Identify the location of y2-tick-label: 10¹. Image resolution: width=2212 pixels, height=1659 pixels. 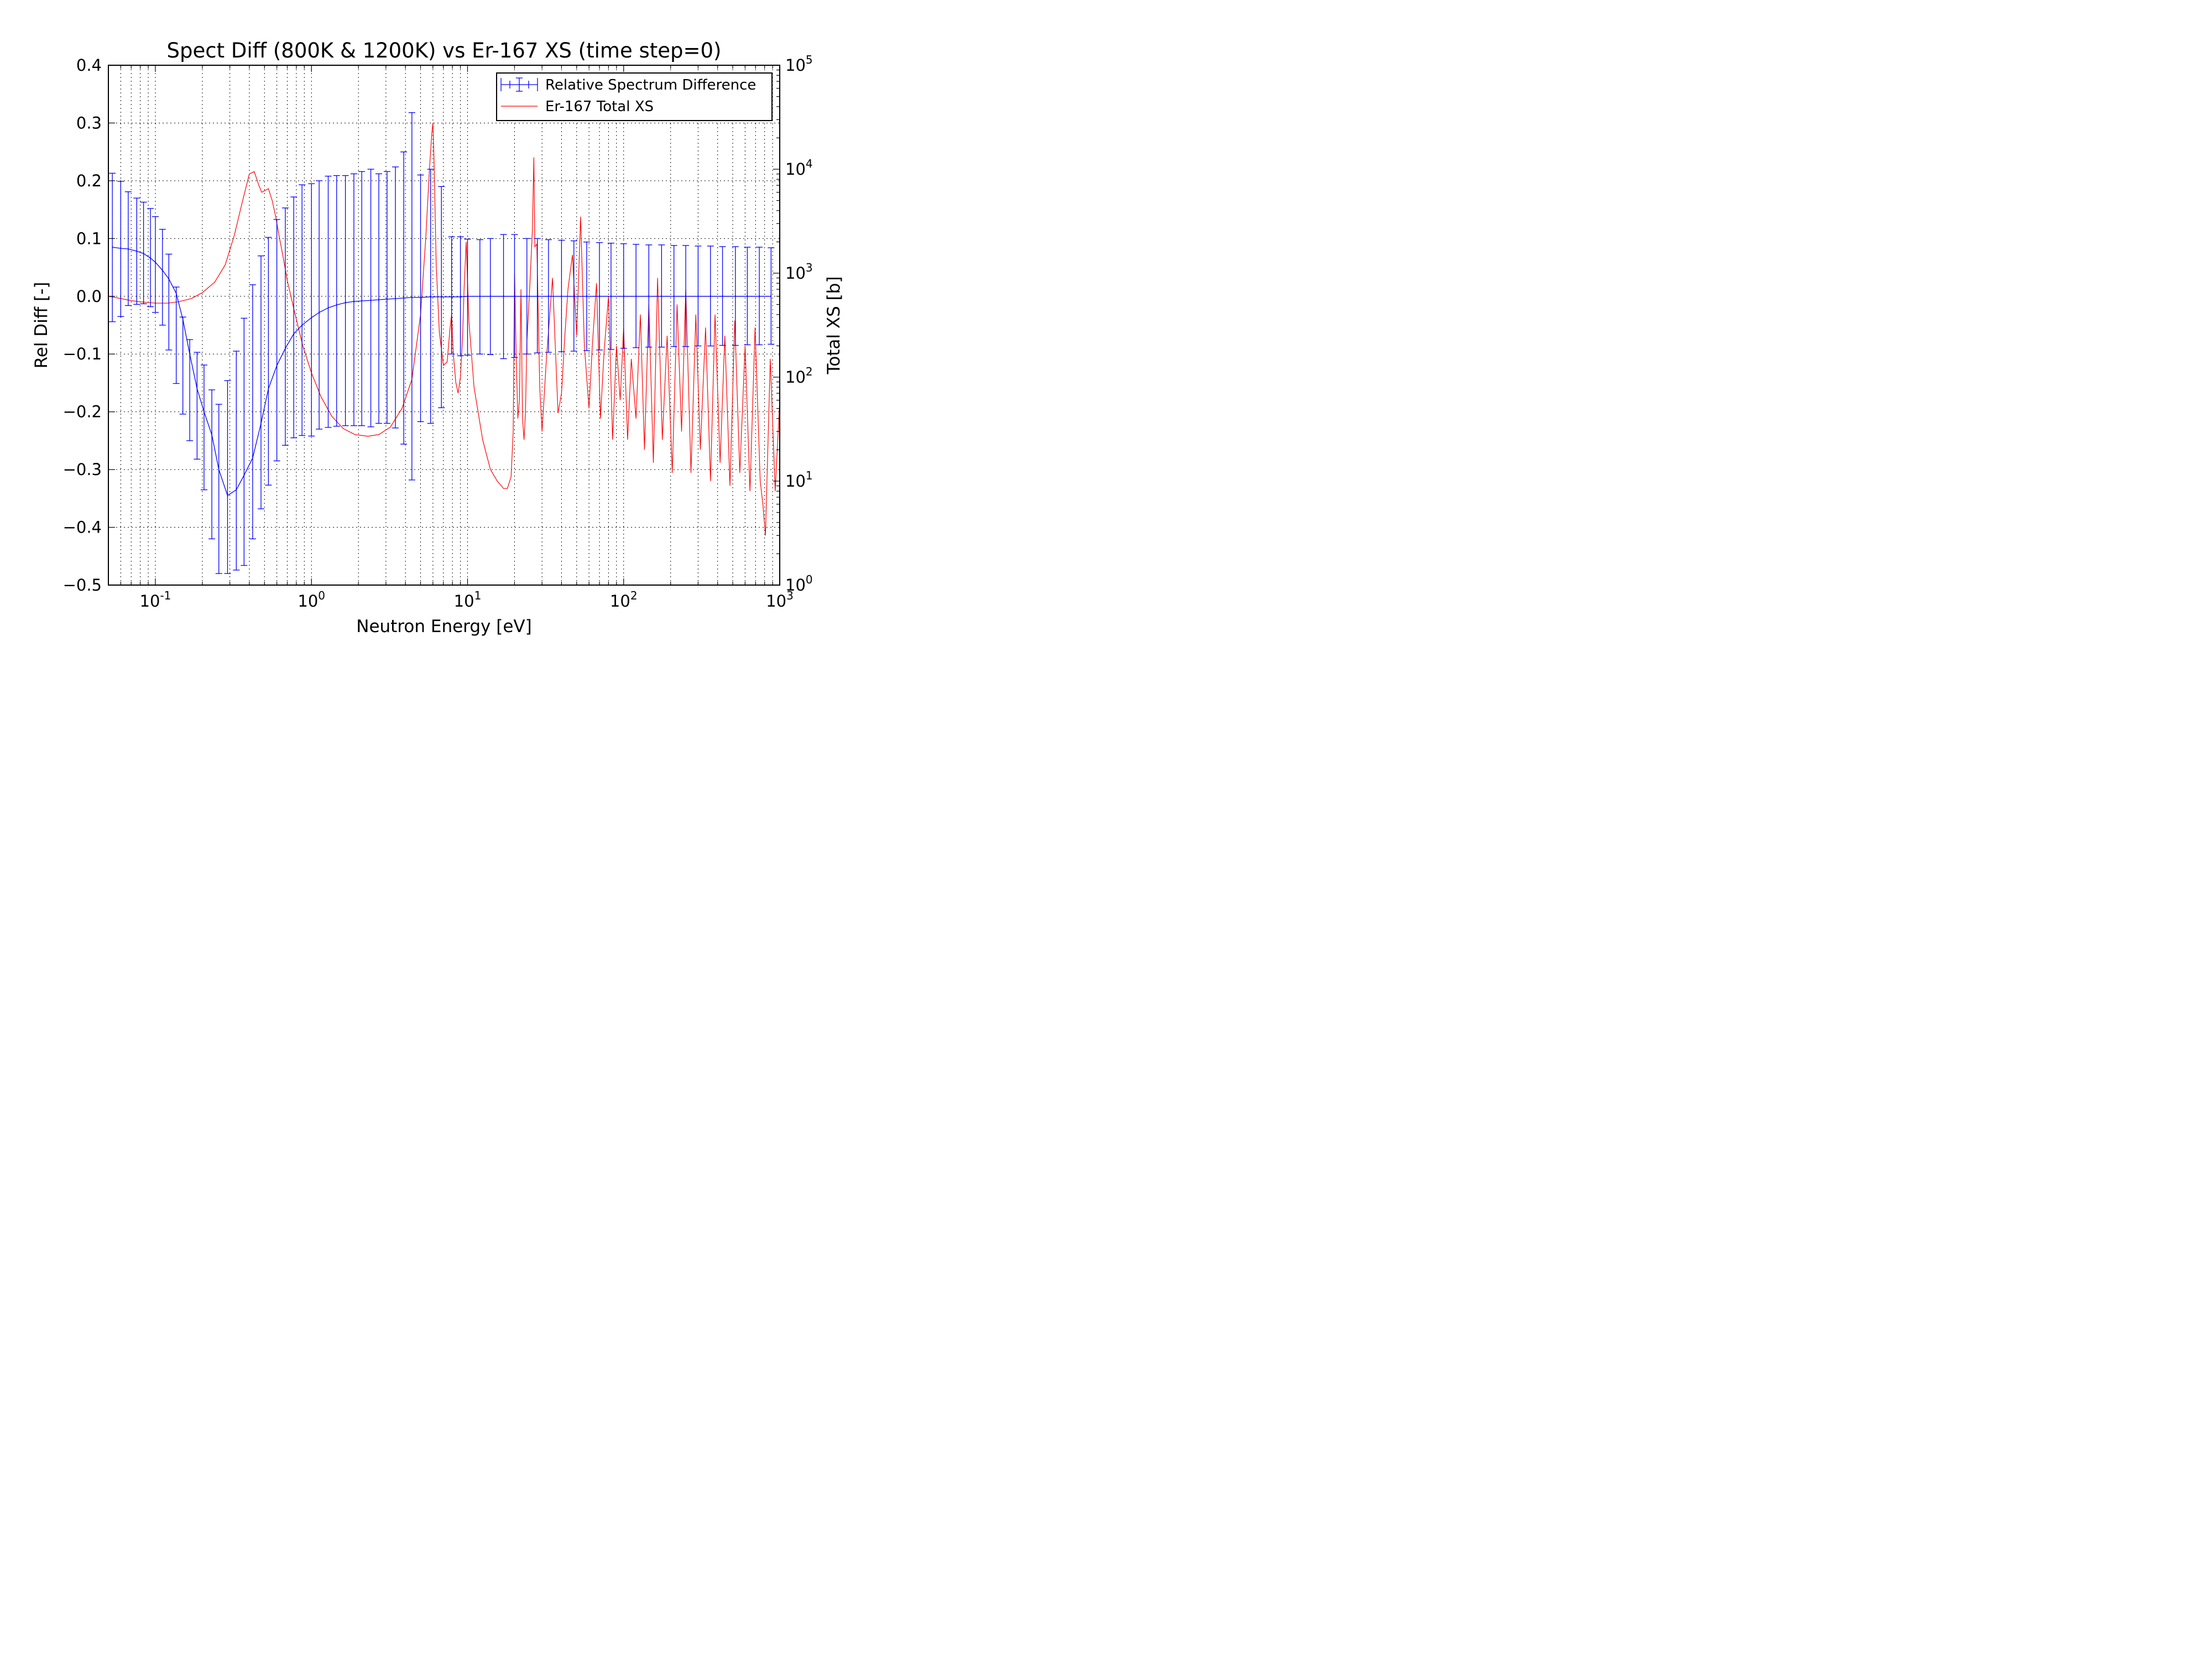
(799, 480).